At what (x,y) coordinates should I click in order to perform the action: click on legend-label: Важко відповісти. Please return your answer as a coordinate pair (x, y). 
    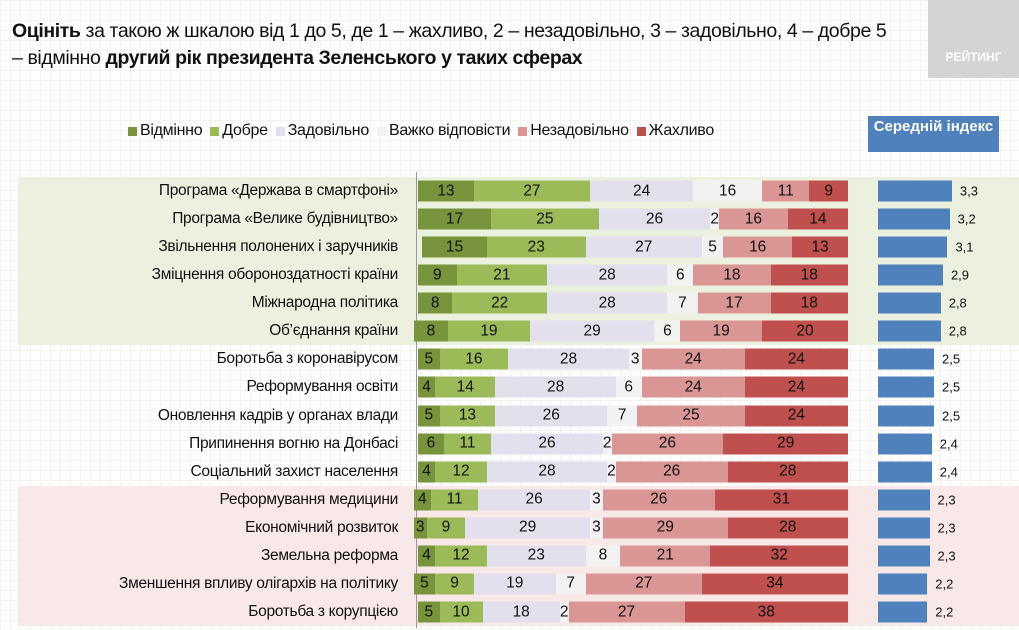
    Looking at the image, I should click on (449, 130).